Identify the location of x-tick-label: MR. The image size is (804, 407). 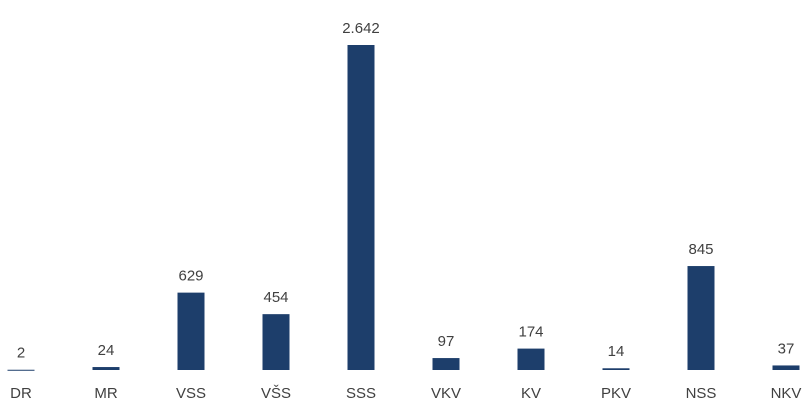
(105, 393).